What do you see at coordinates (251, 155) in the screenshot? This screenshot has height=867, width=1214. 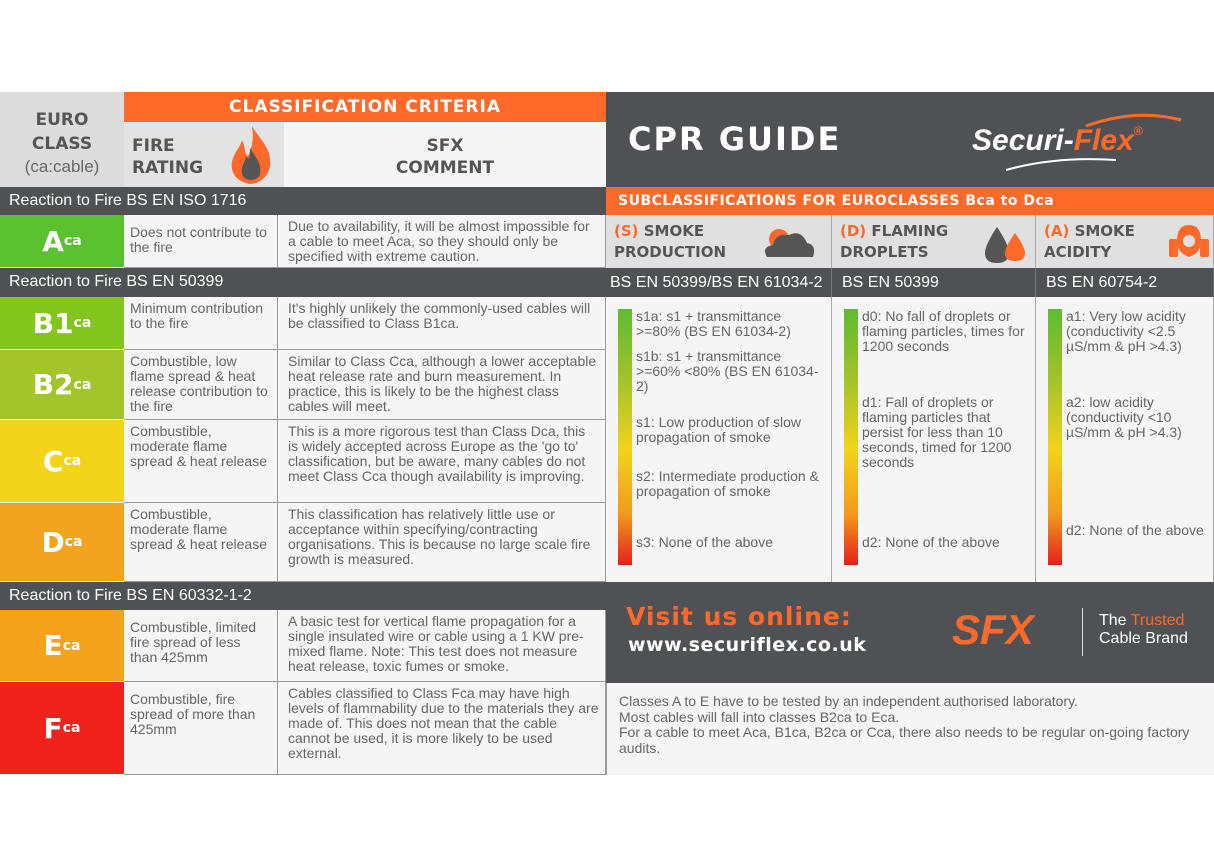 I see `flame-icon` at bounding box center [251, 155].